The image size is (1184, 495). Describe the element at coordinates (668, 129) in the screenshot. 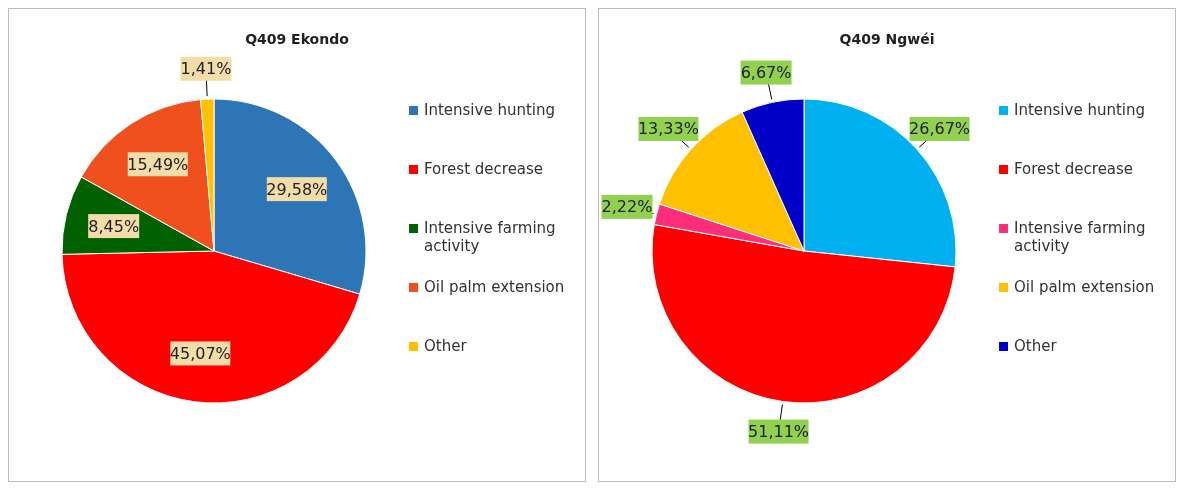

I see `data-label: 13,33%` at that location.